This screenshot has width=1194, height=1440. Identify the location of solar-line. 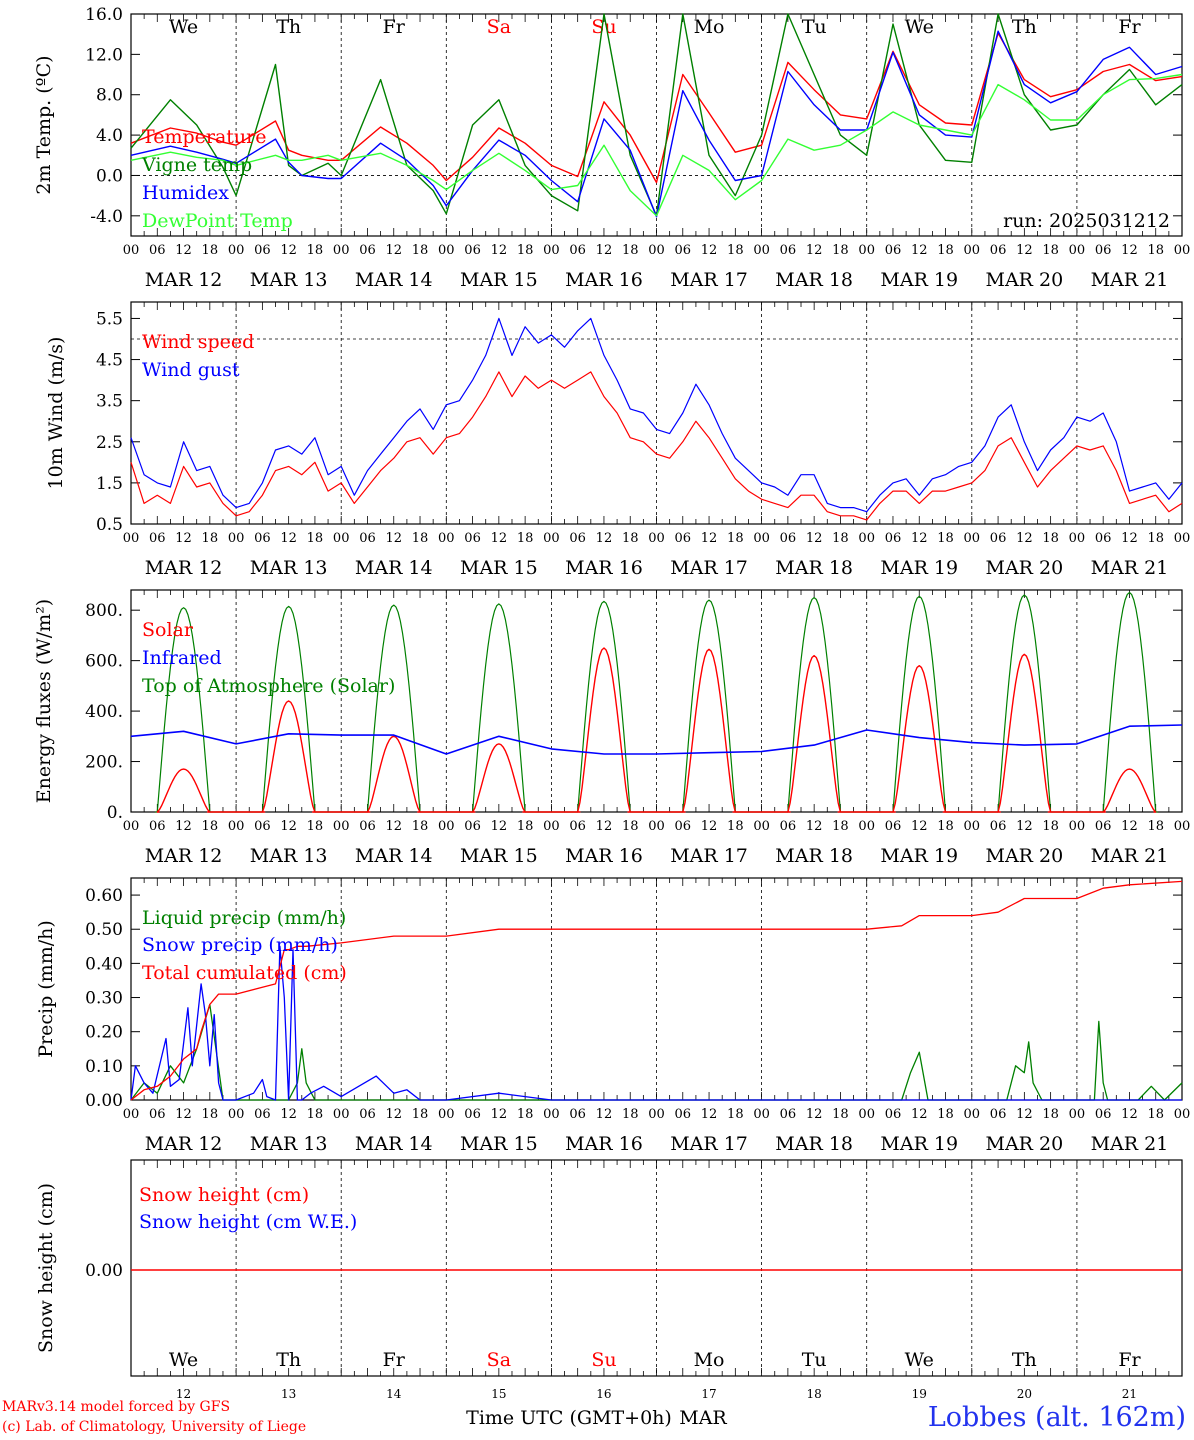
(656, 730).